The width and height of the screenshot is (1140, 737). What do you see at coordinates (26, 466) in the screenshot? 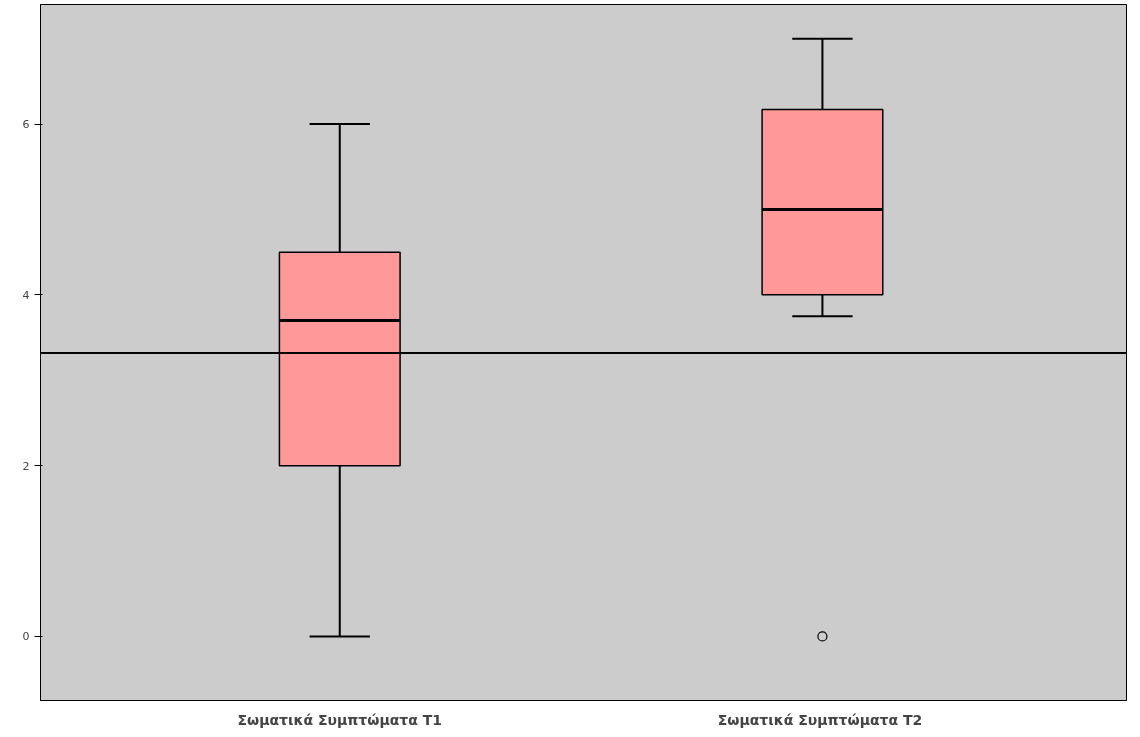
I see `y-tick-label: 2` at bounding box center [26, 466].